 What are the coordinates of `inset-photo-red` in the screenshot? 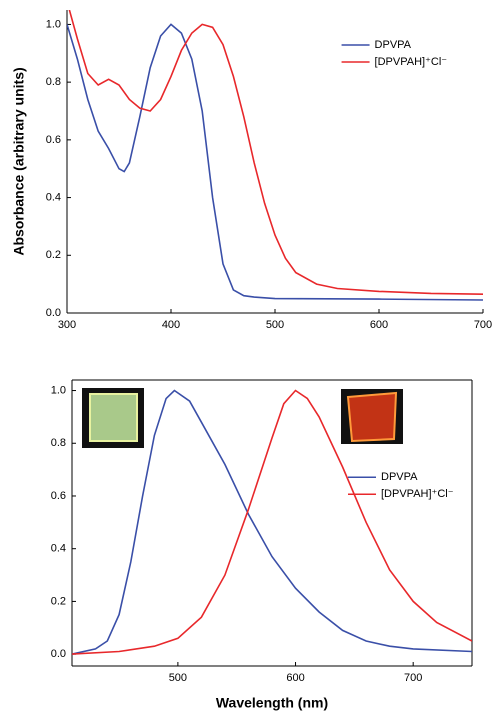 It's located at (372, 416).